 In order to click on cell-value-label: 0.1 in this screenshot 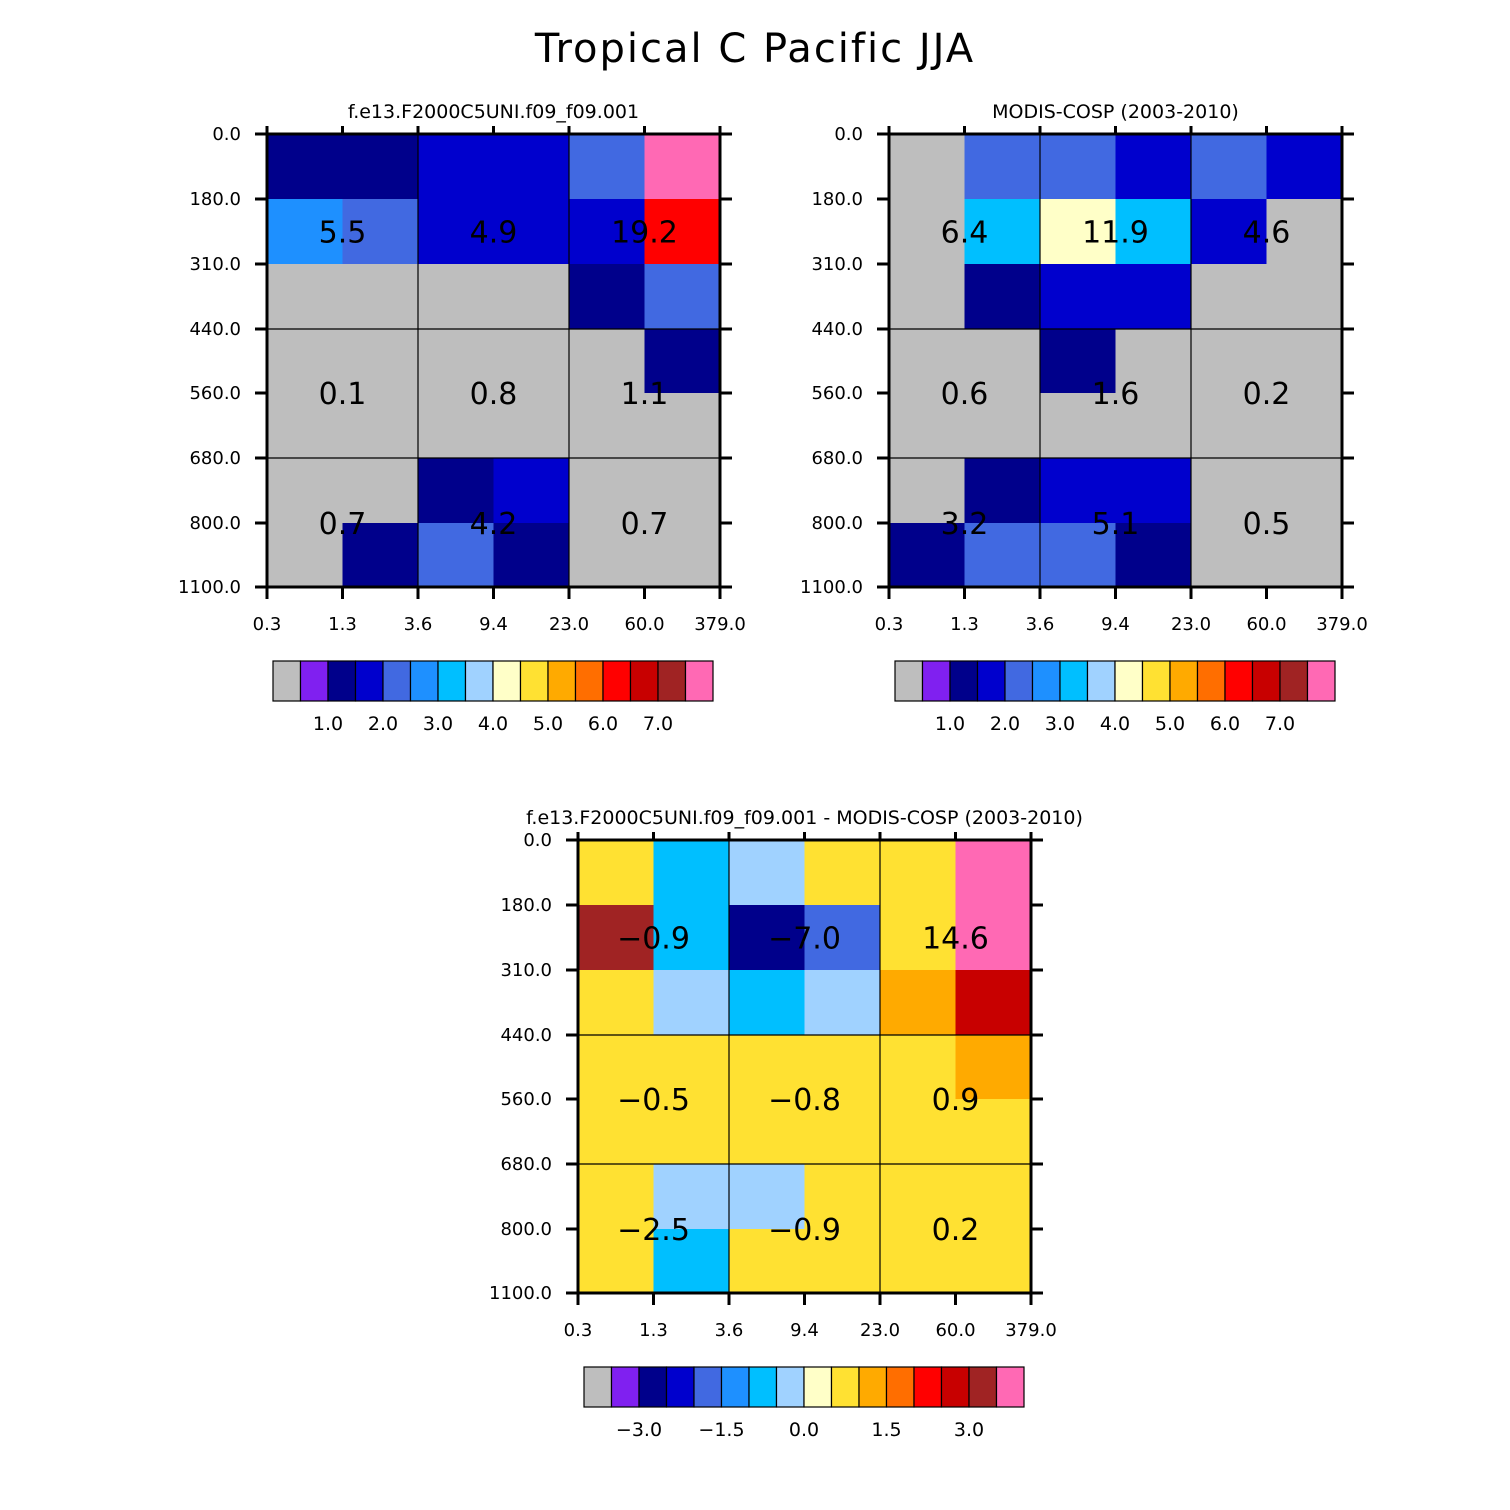, I will do `click(343, 394)`.